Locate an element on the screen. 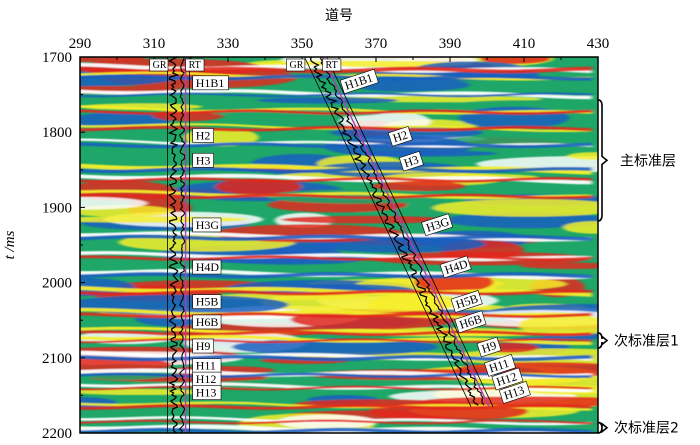  y-tick-label: 2200 is located at coordinates (57, 434).